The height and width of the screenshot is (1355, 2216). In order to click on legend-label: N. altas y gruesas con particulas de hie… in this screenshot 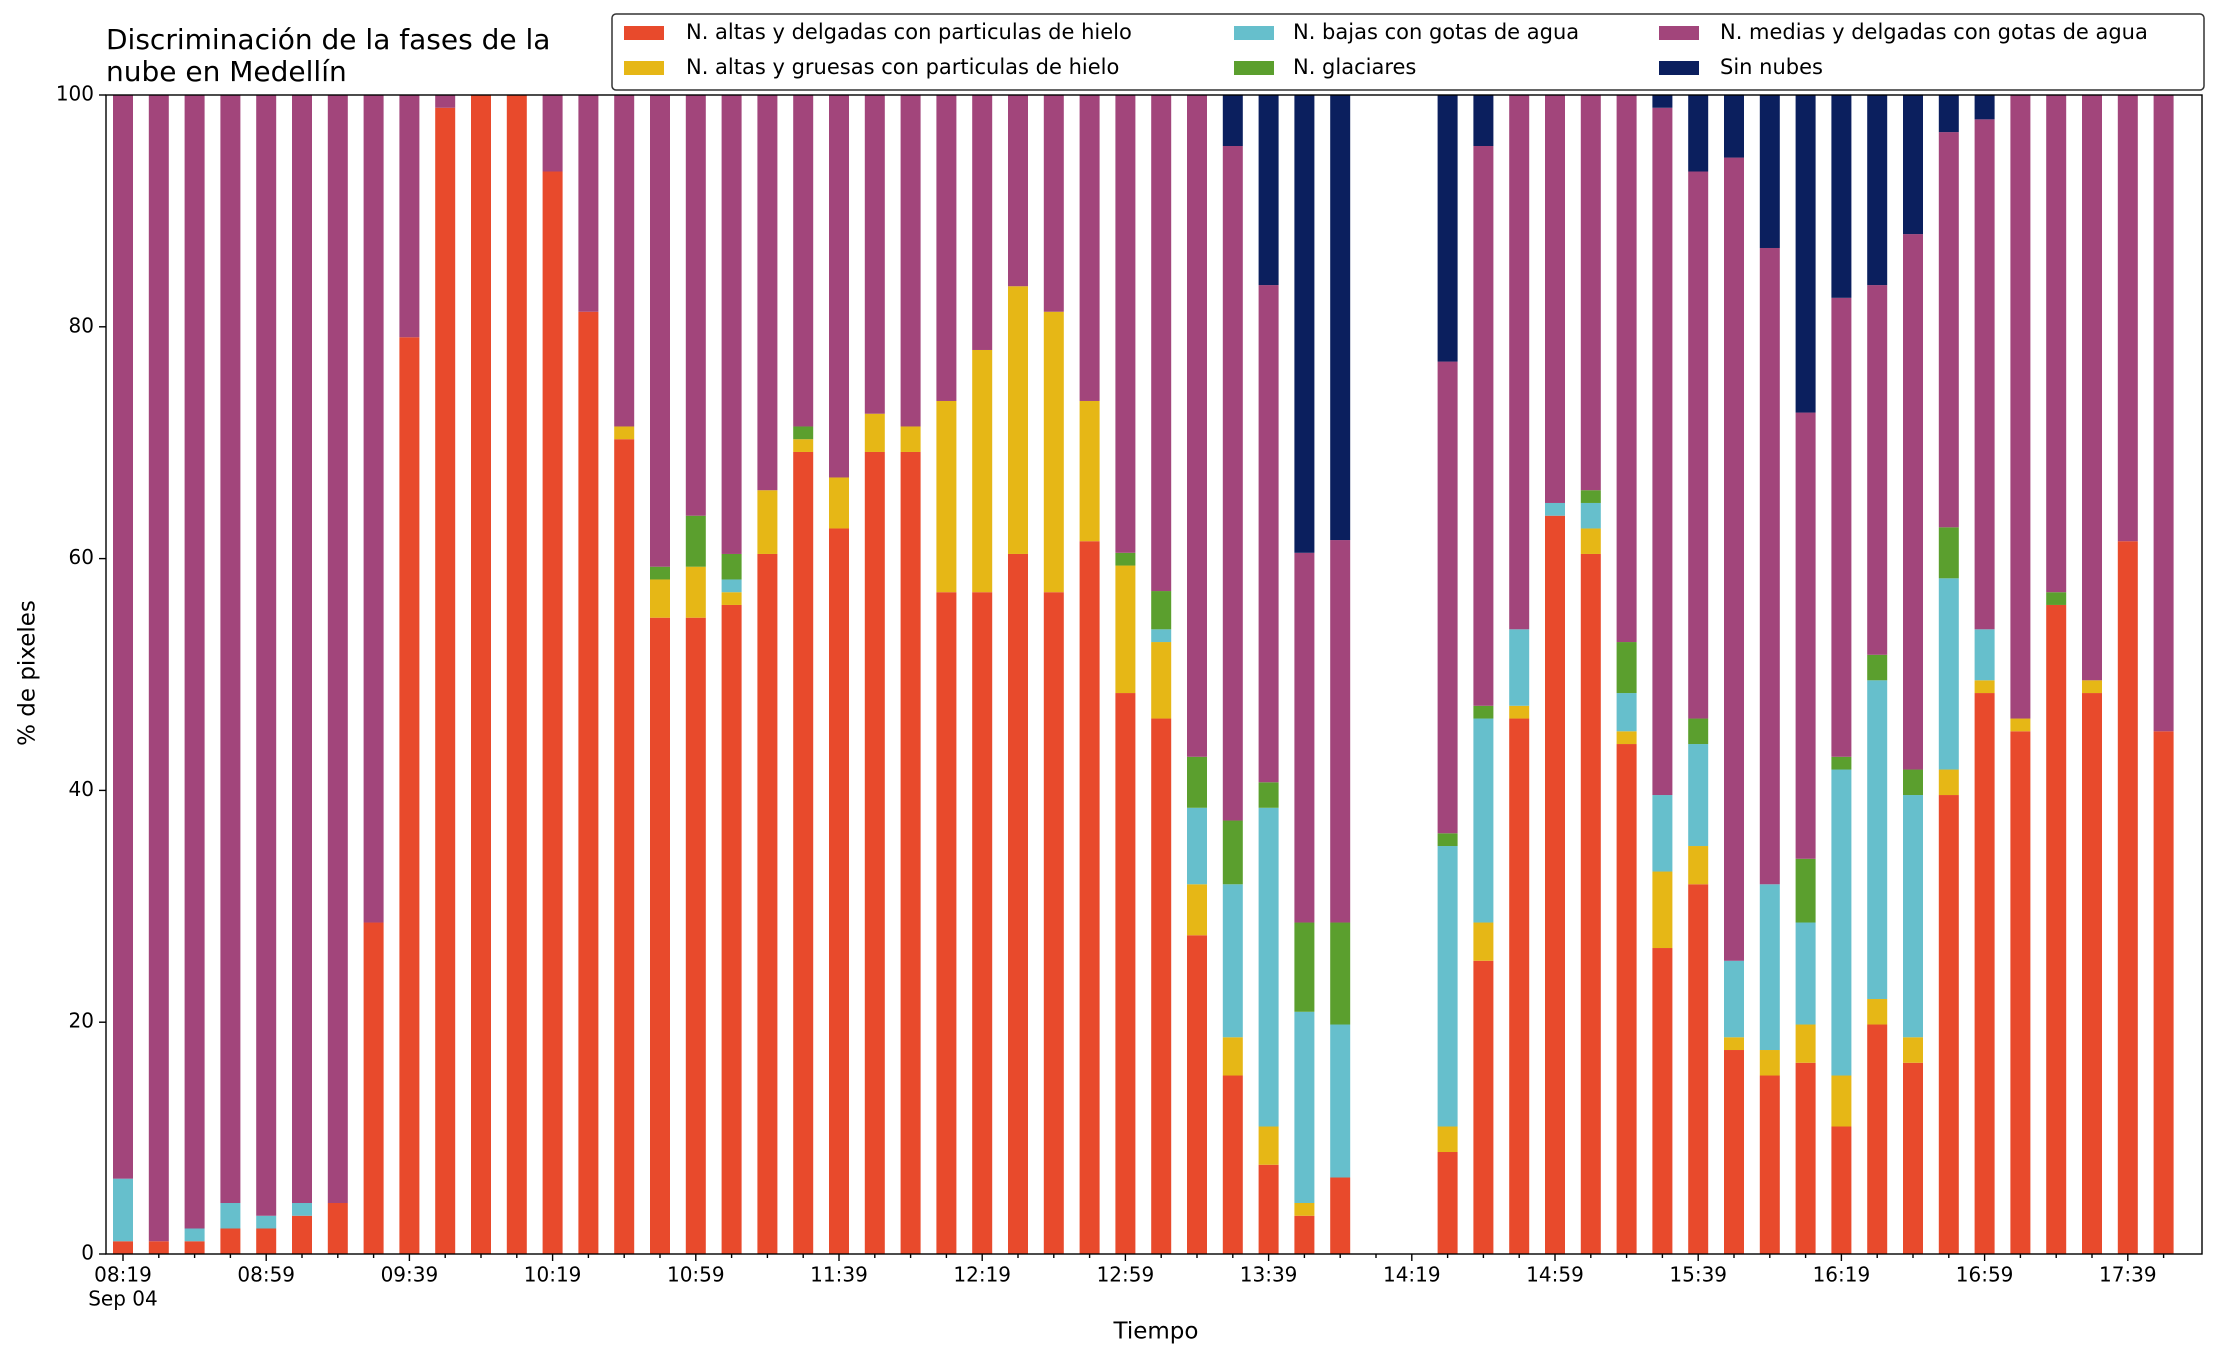, I will do `click(902, 67)`.